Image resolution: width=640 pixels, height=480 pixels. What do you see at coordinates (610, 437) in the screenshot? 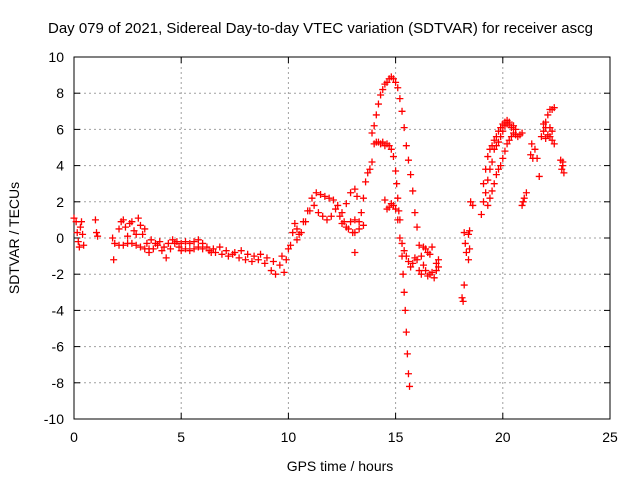
I see `x-tick-label: 25` at bounding box center [610, 437].